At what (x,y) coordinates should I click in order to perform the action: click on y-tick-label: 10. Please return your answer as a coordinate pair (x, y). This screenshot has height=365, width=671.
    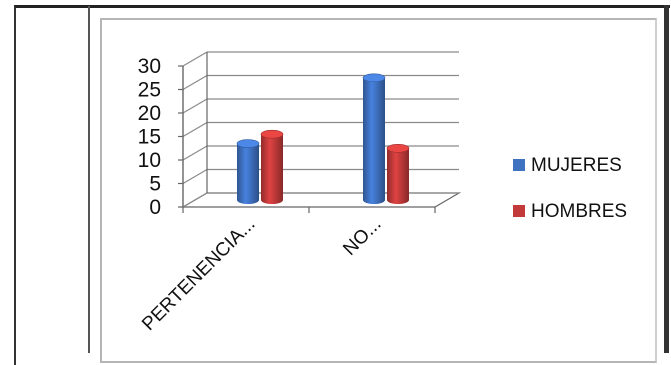
    Looking at the image, I should click on (149, 160).